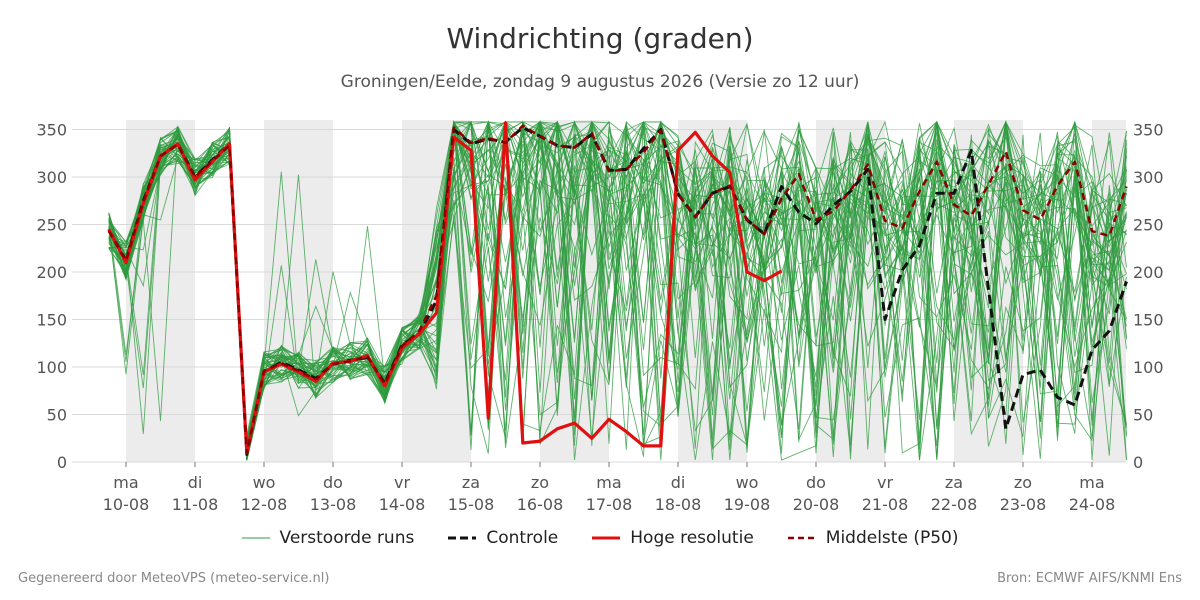 The height and width of the screenshot is (600, 1200). What do you see at coordinates (954, 504) in the screenshot?
I see `x-tick-date: 22-08` at bounding box center [954, 504].